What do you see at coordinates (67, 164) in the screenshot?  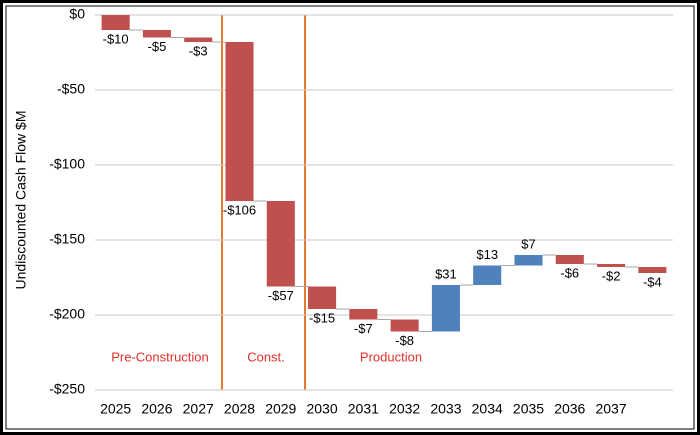 I see `y-tick-label: -$100` at bounding box center [67, 164].